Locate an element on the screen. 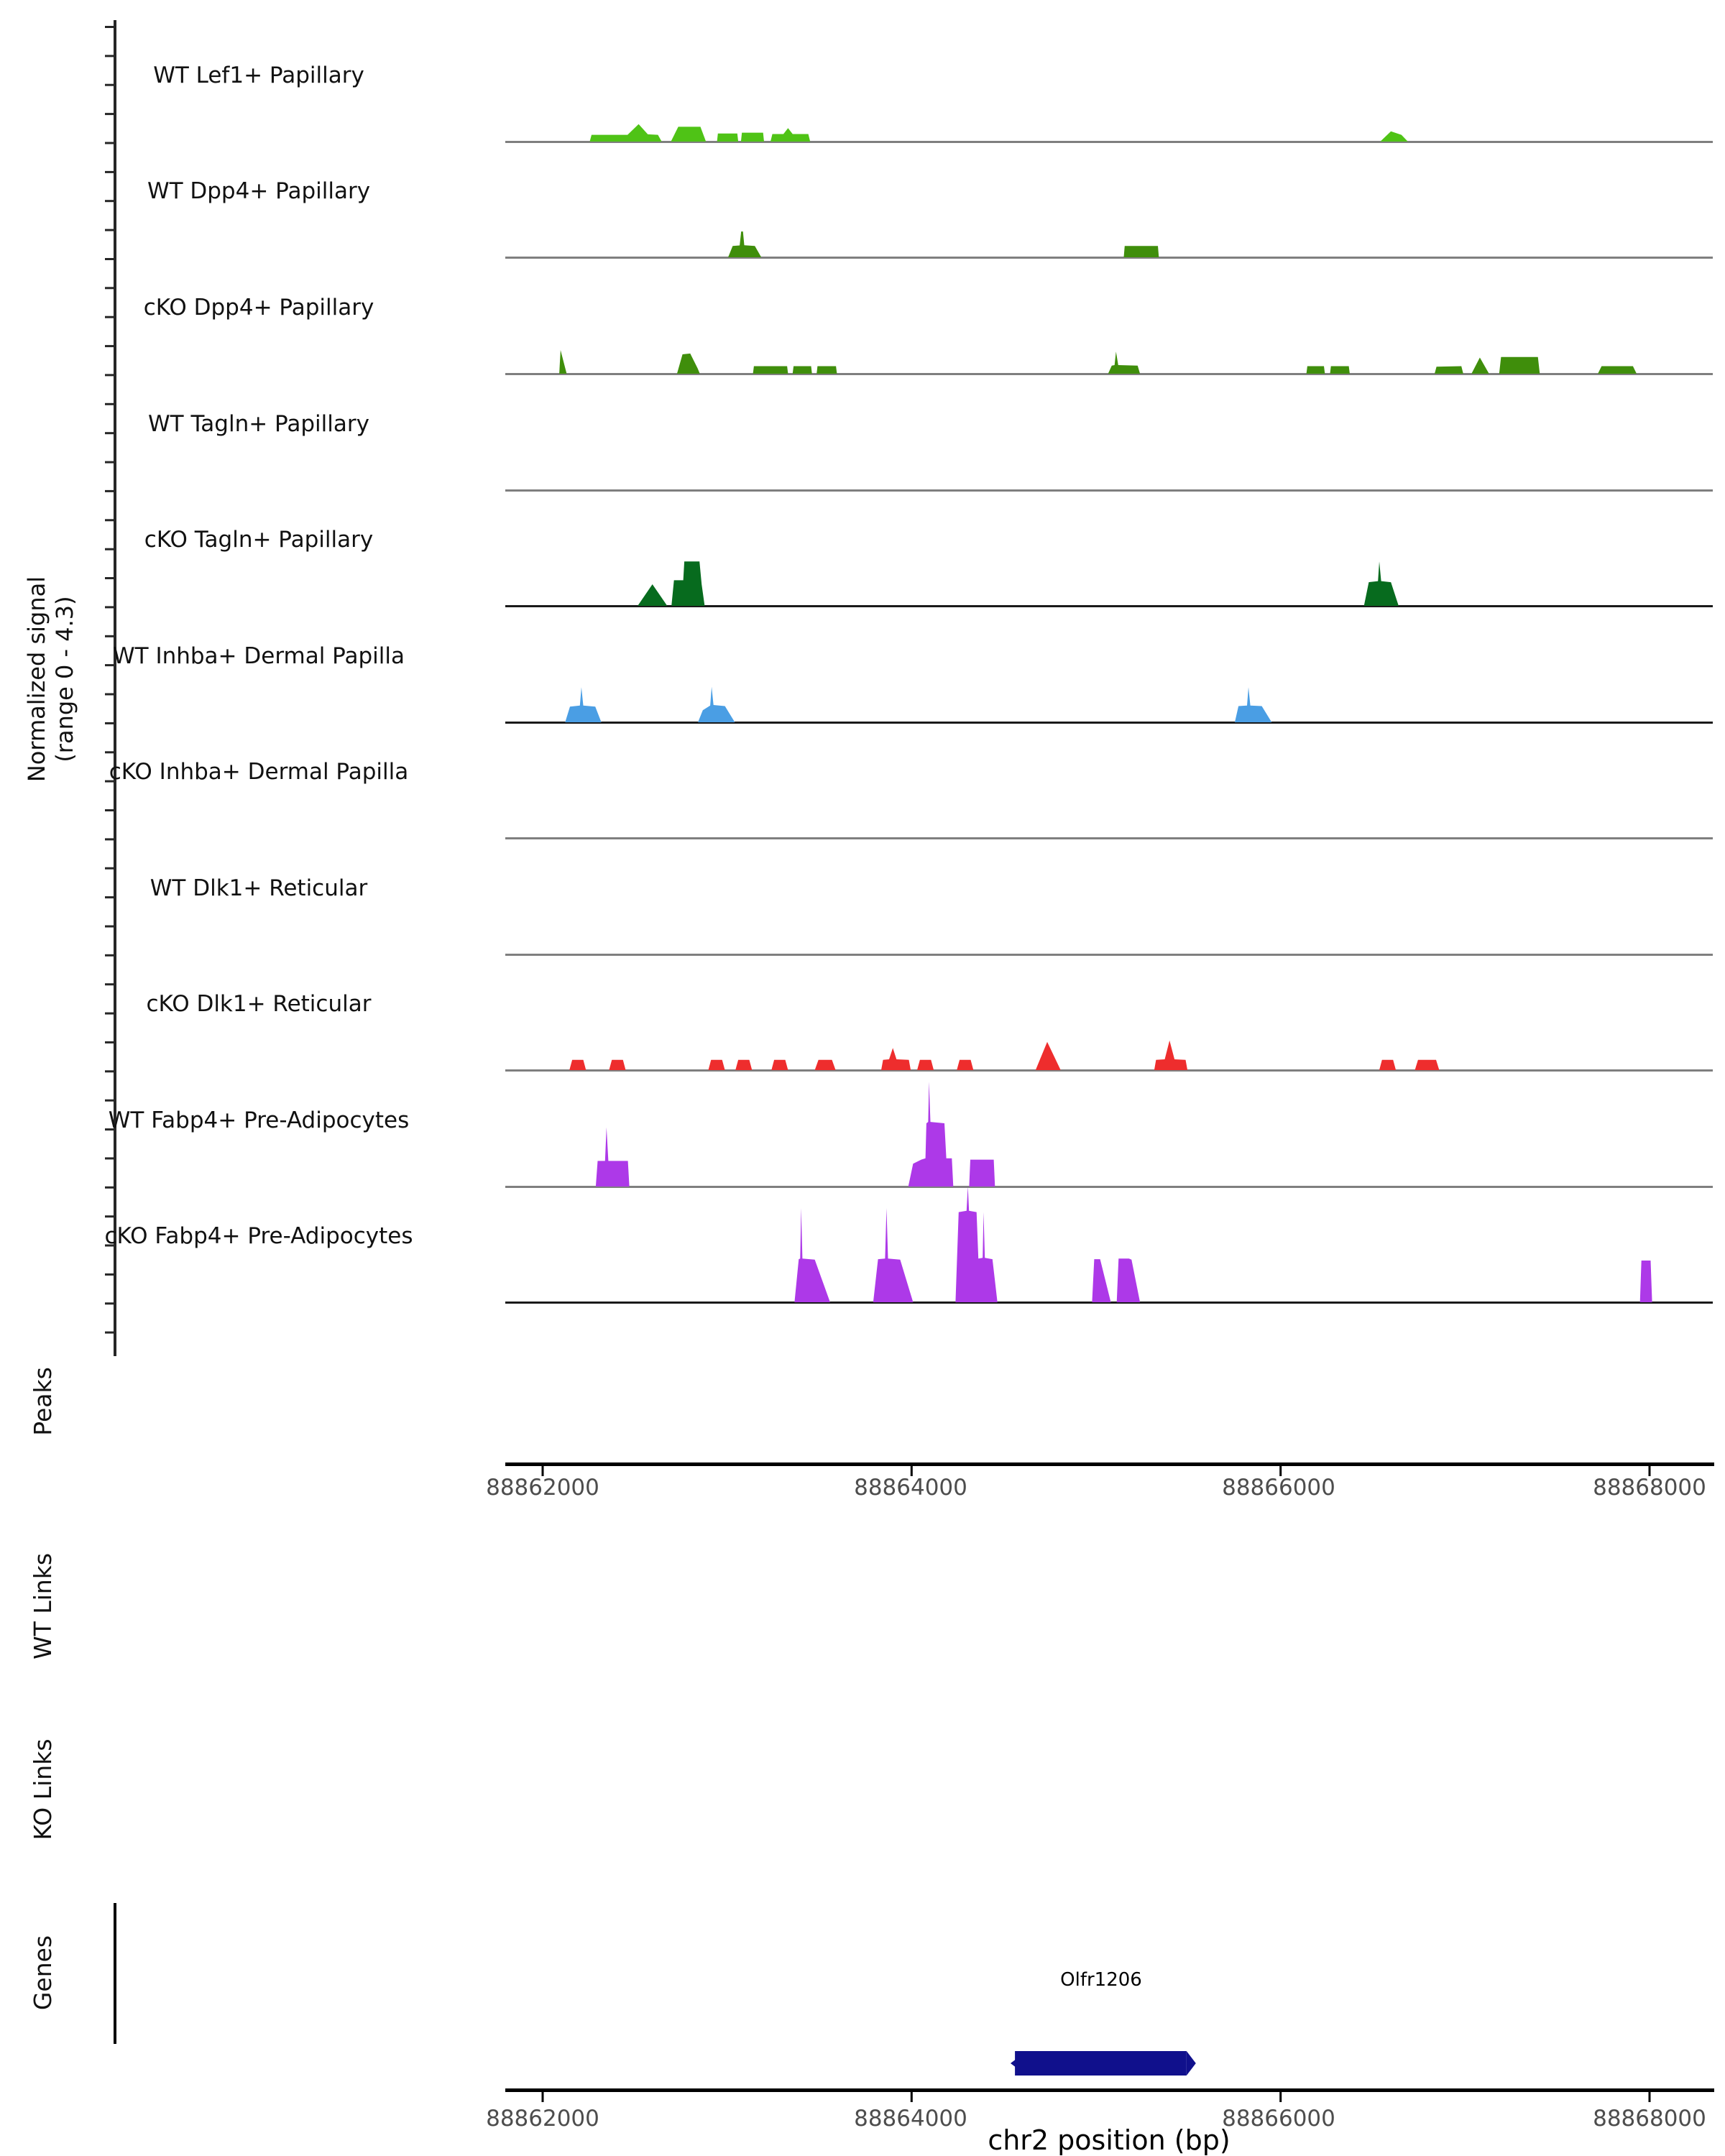  mid-axis-tick-label-88866000: 88866000 is located at coordinates (1278, 1488).